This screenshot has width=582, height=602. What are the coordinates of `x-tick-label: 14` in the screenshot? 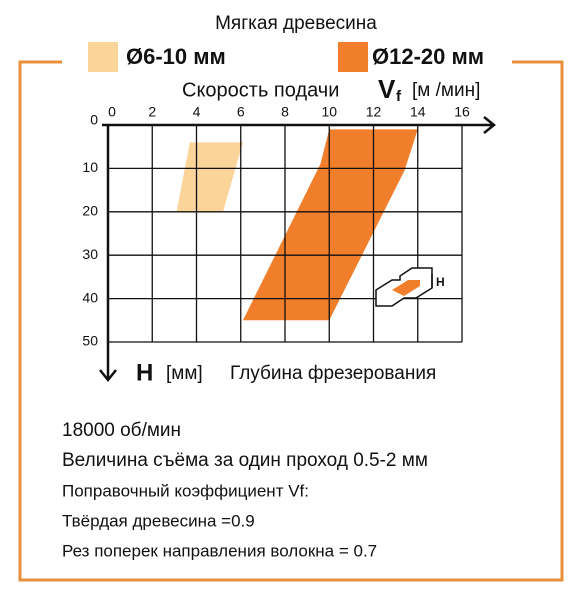 It's located at (418, 112).